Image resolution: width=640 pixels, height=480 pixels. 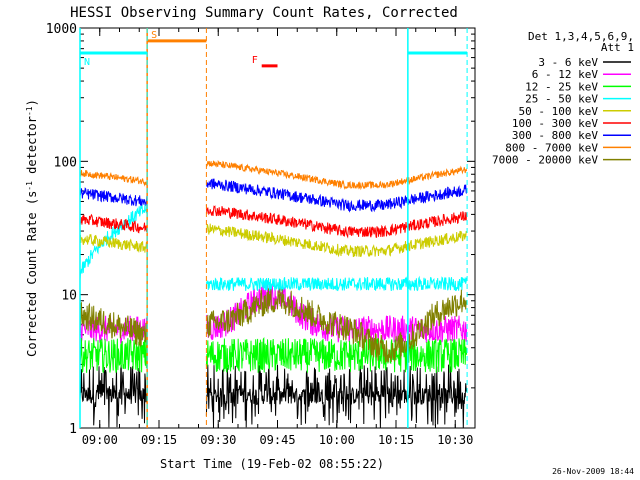 What do you see at coordinates (337, 440) in the screenshot?
I see `x-tick-label: 10:00` at bounding box center [337, 440].